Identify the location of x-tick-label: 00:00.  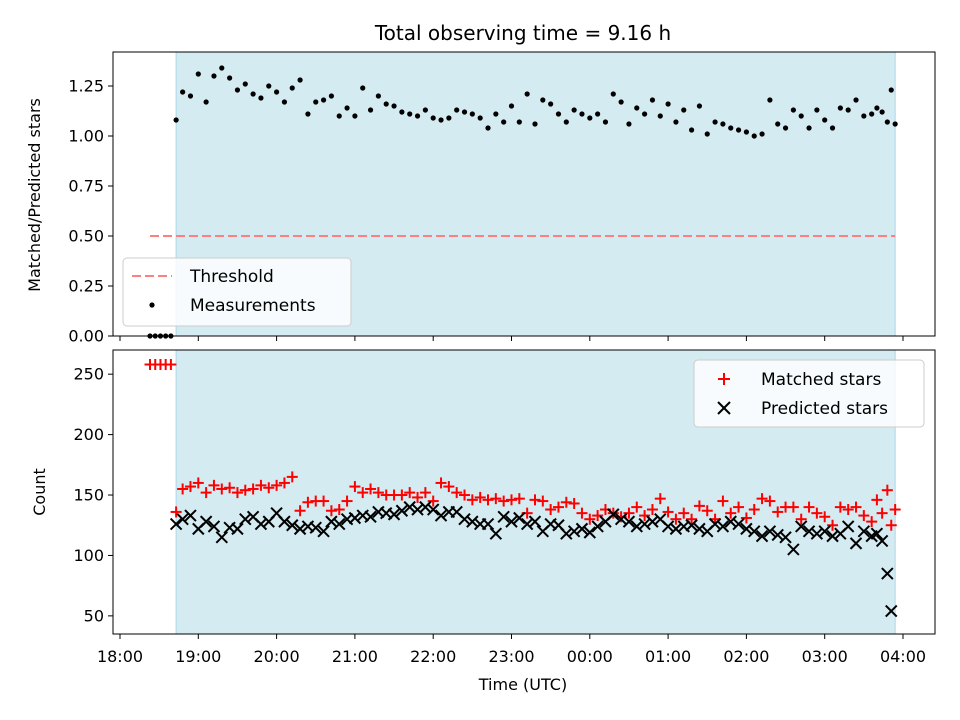
(590, 656).